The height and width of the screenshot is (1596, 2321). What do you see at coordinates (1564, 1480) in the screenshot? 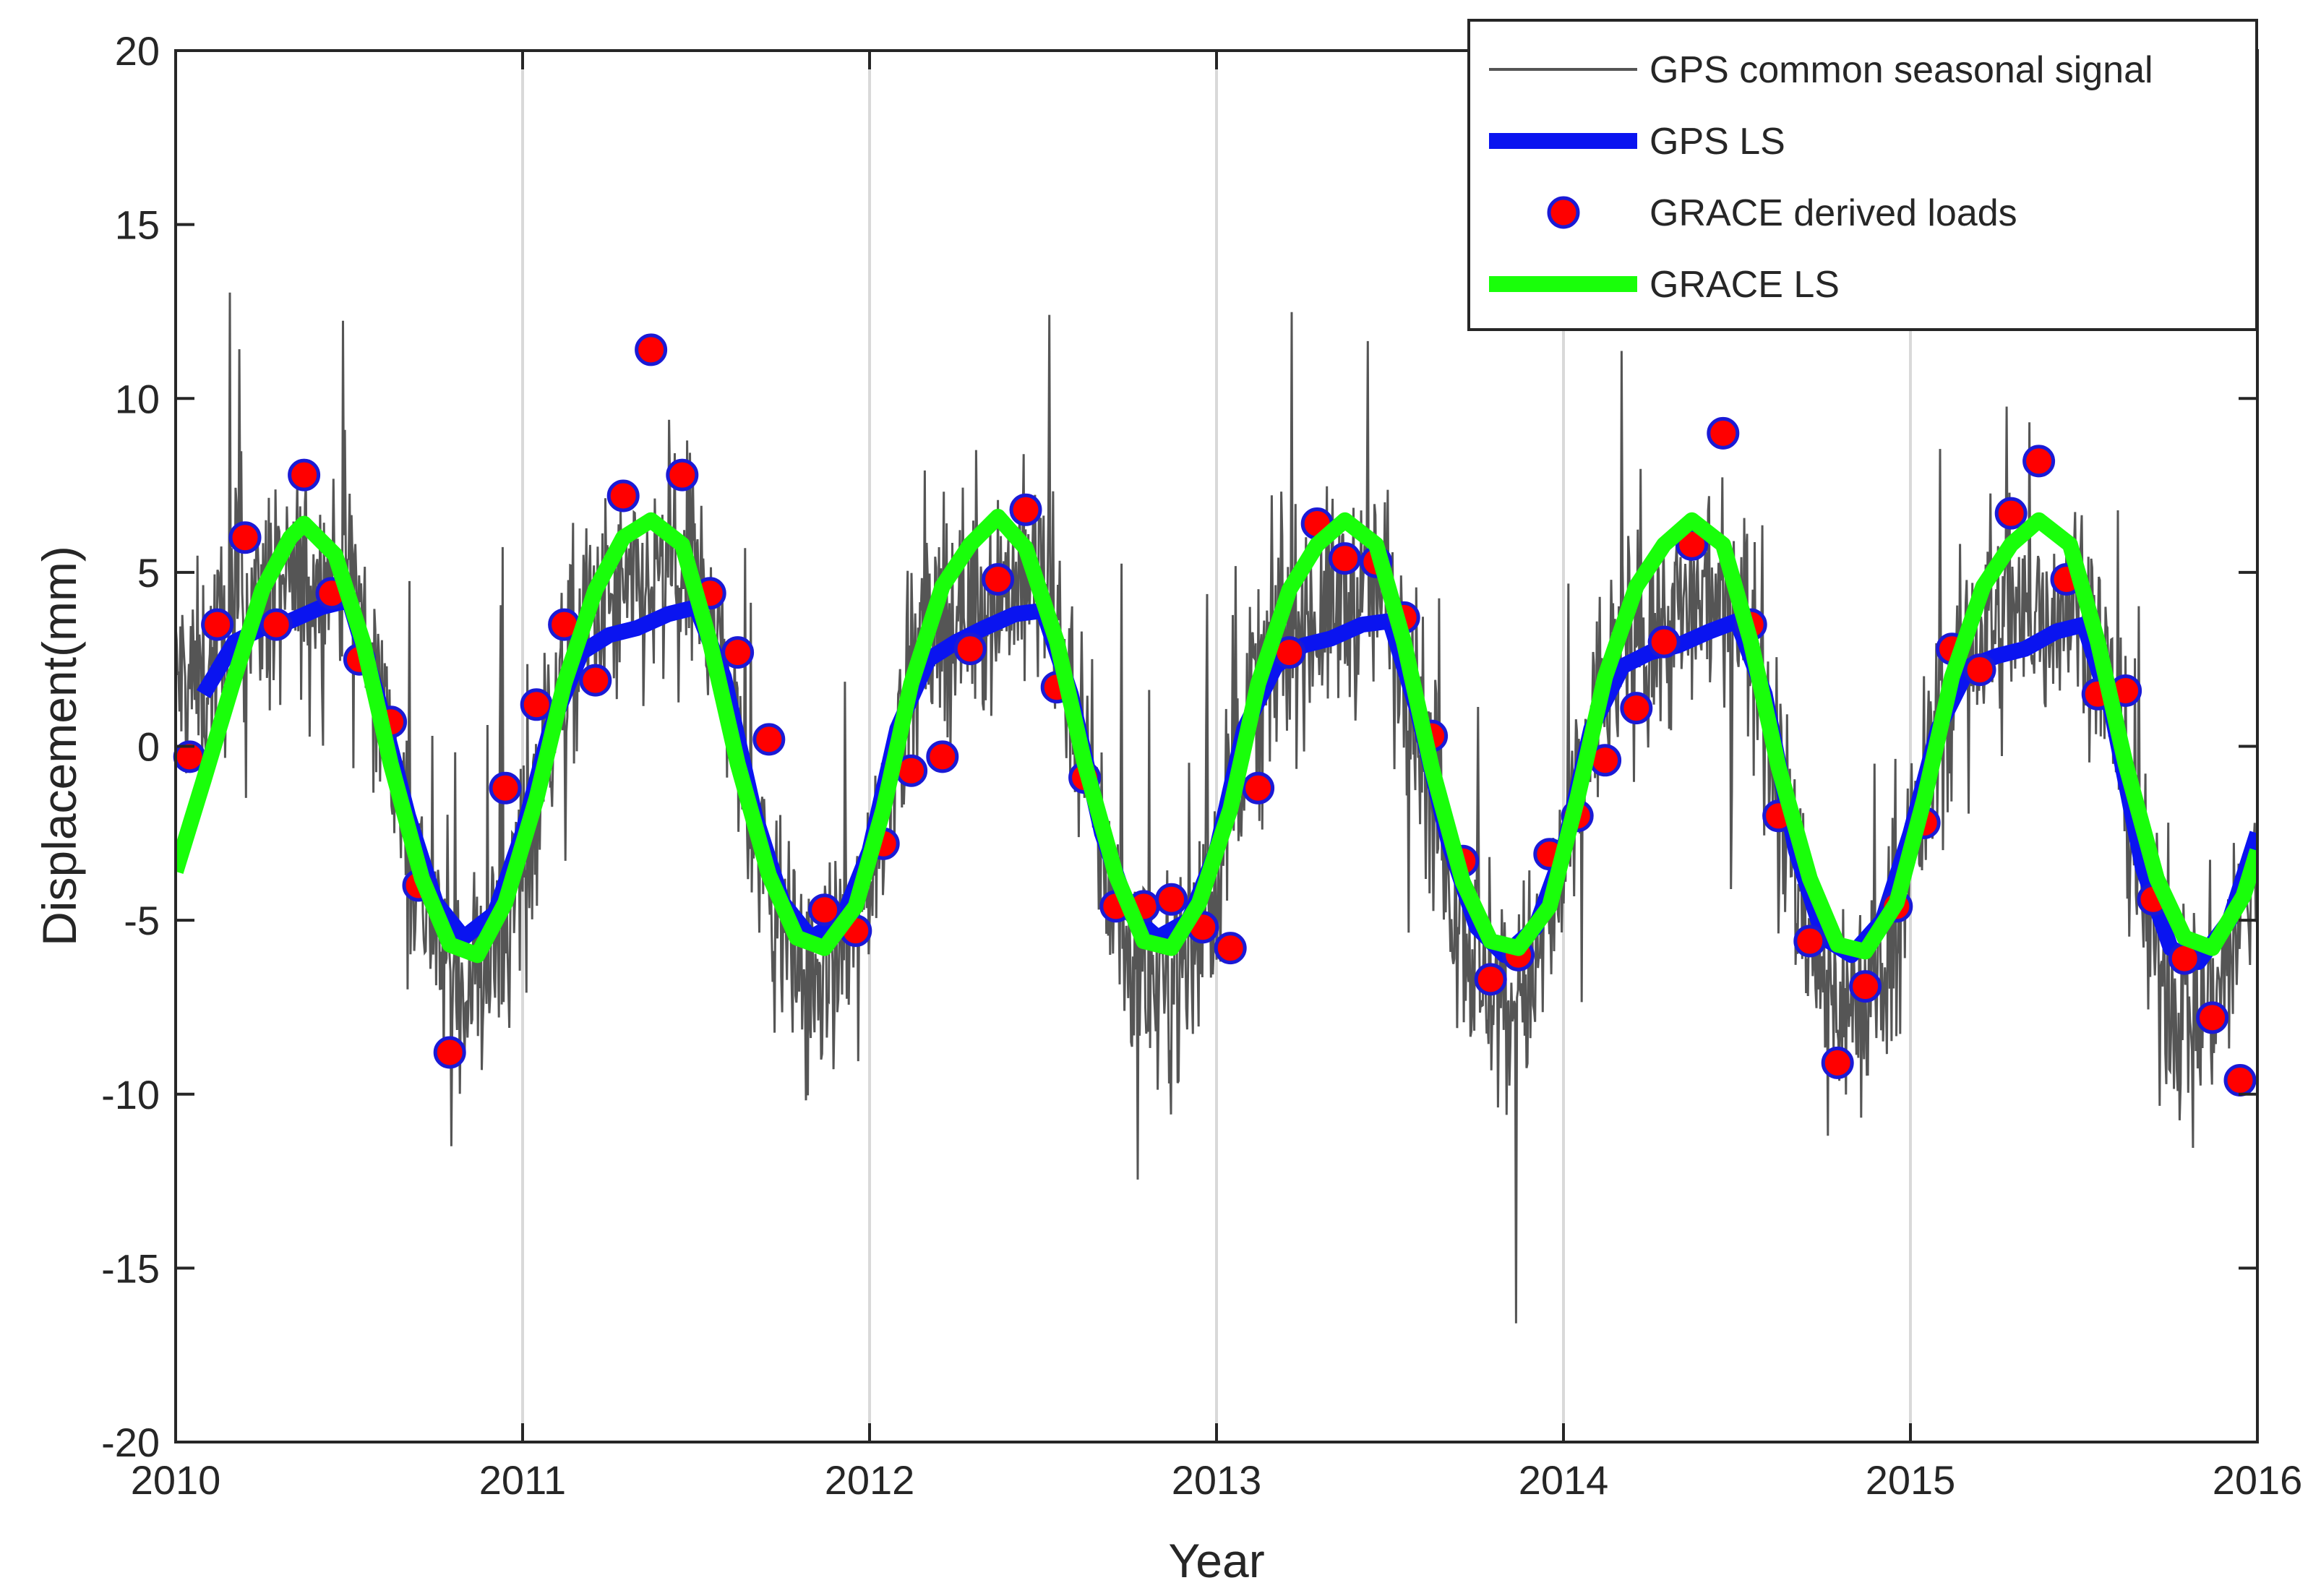
I see `x-tick-label: 2014` at bounding box center [1564, 1480].